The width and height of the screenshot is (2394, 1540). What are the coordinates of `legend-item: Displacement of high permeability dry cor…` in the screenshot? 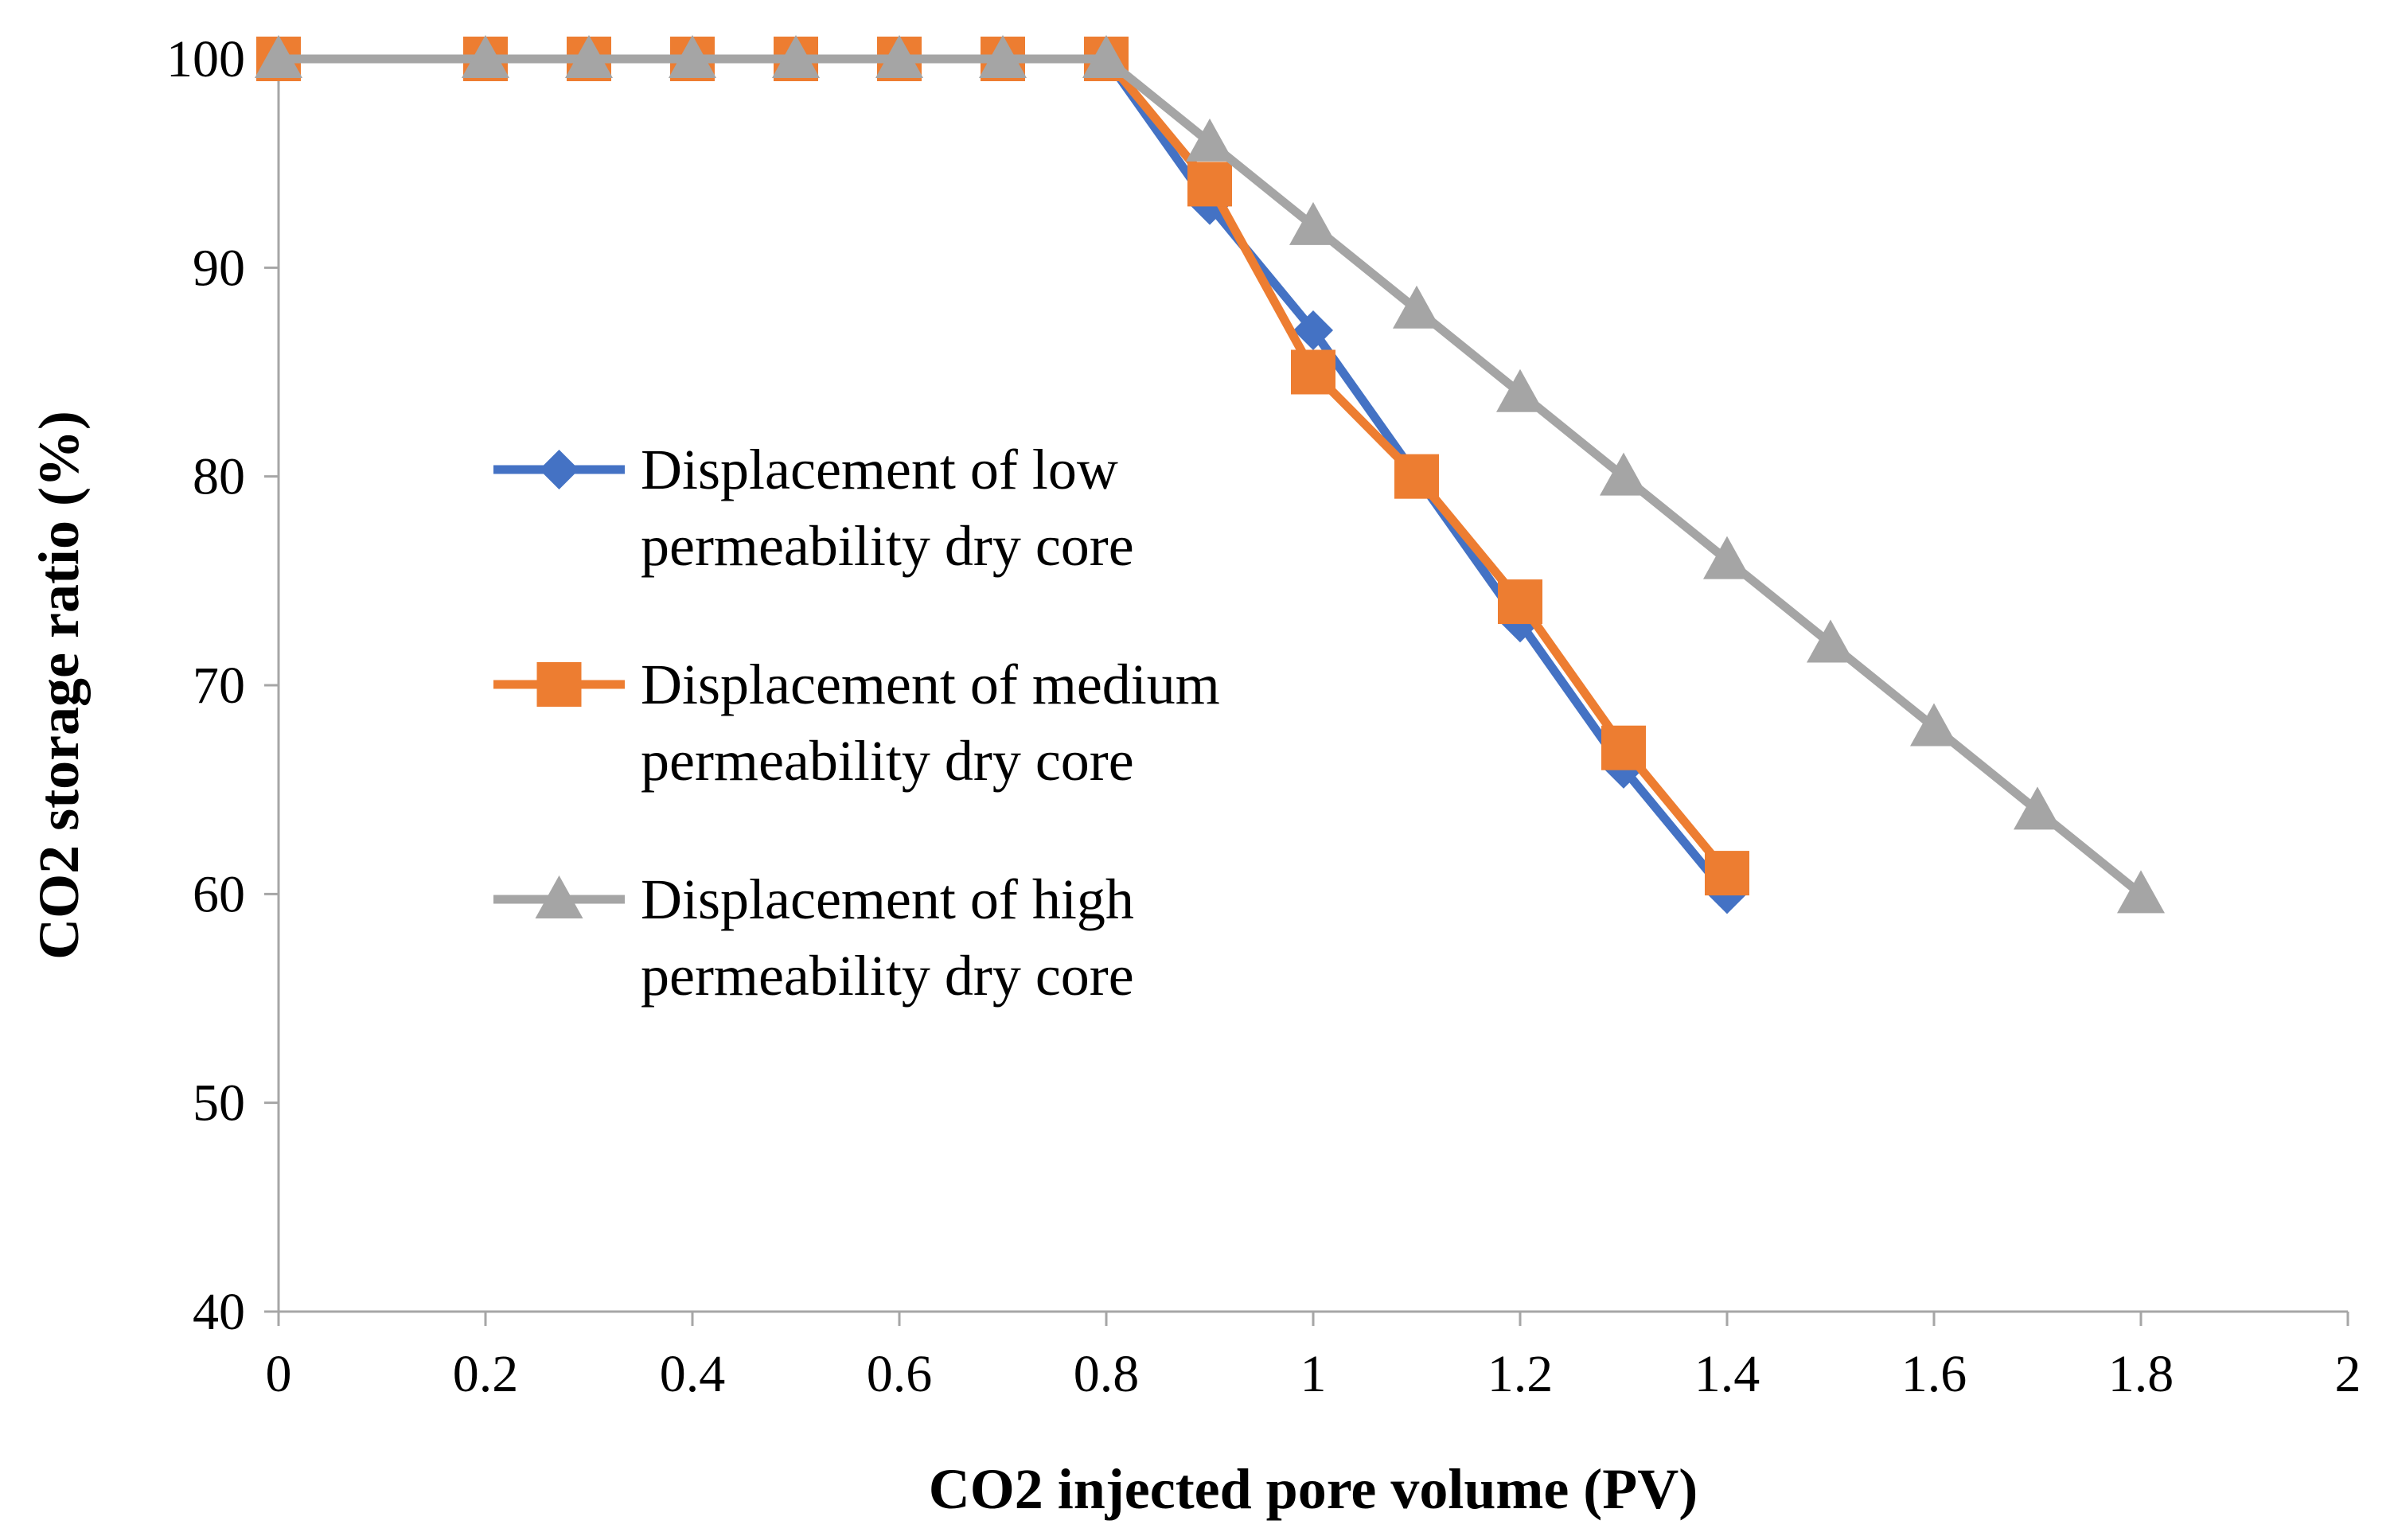 It's located at (813, 937).